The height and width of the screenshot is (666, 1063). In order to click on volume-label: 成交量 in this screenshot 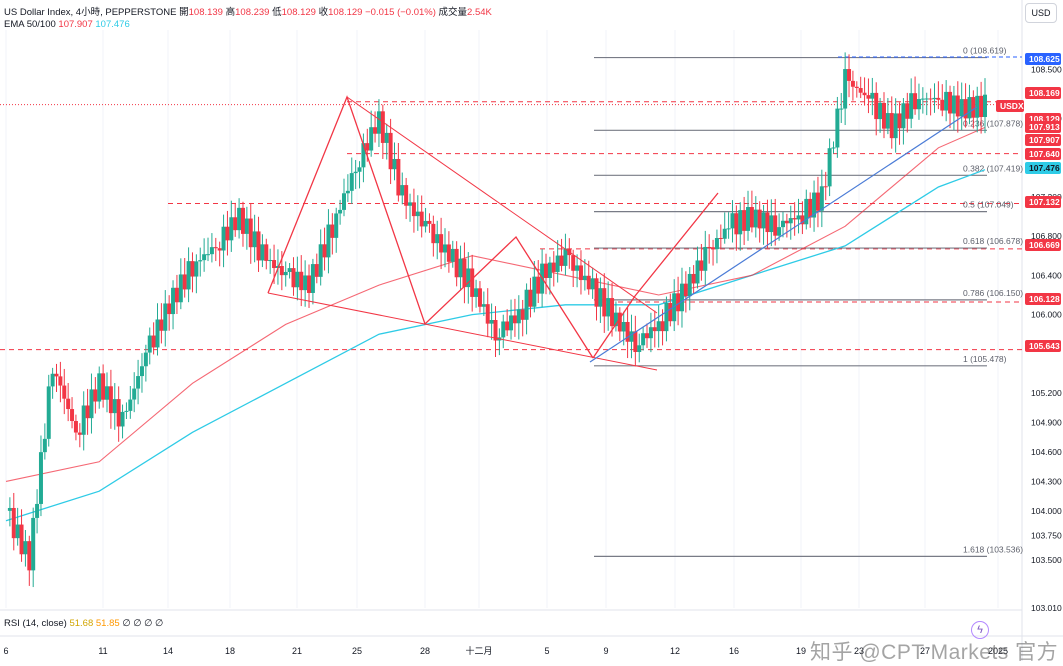, I will do `click(453, 12)`.